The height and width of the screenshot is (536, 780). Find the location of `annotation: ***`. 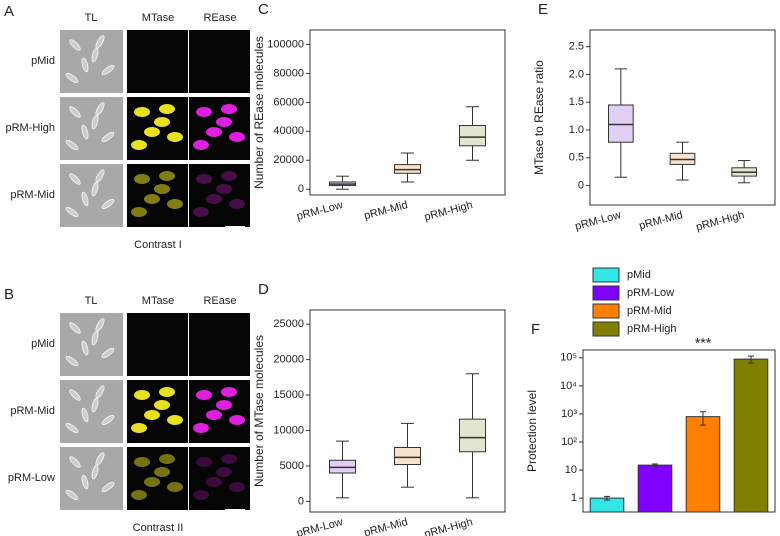

annotation: *** is located at coordinates (703, 343).